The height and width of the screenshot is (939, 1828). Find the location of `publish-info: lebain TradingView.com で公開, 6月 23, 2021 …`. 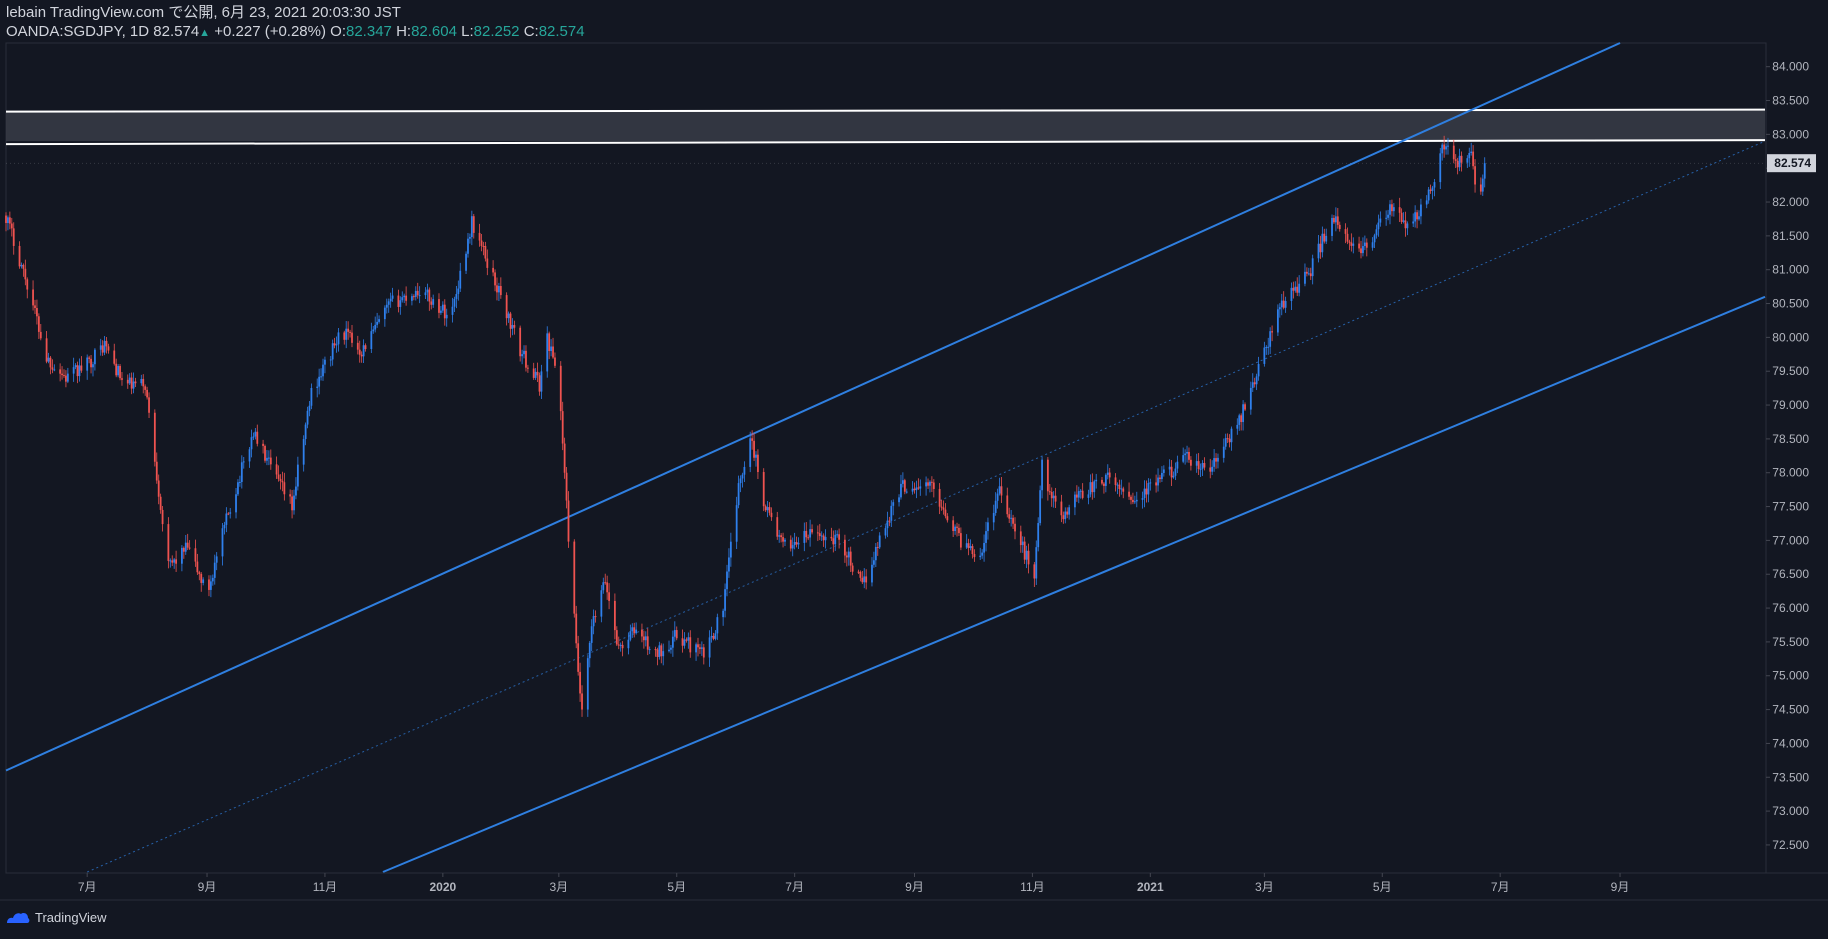

publish-info: lebain TradingView.com で公開, 6月 23, 2021 … is located at coordinates (203, 12).